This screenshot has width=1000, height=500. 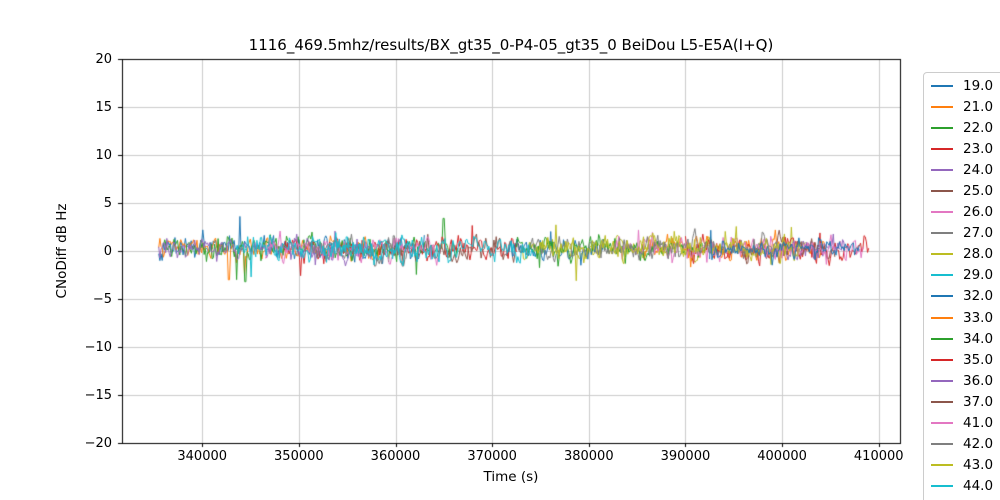 I want to click on legend-label: 28.0, so click(x=978, y=254).